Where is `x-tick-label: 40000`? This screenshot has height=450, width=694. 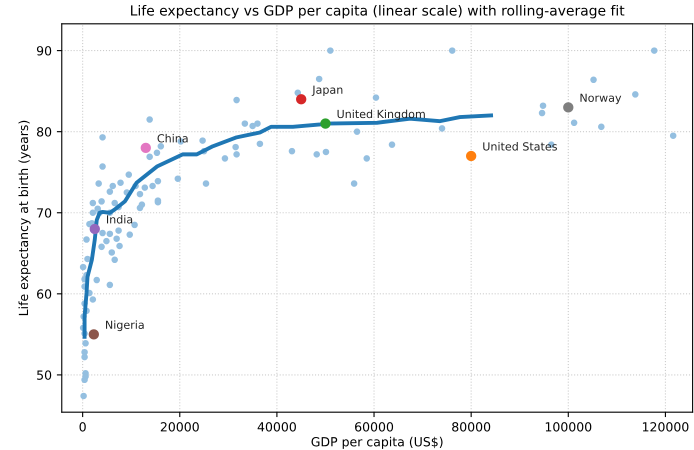 x-tick-label: 40000 is located at coordinates (277, 427).